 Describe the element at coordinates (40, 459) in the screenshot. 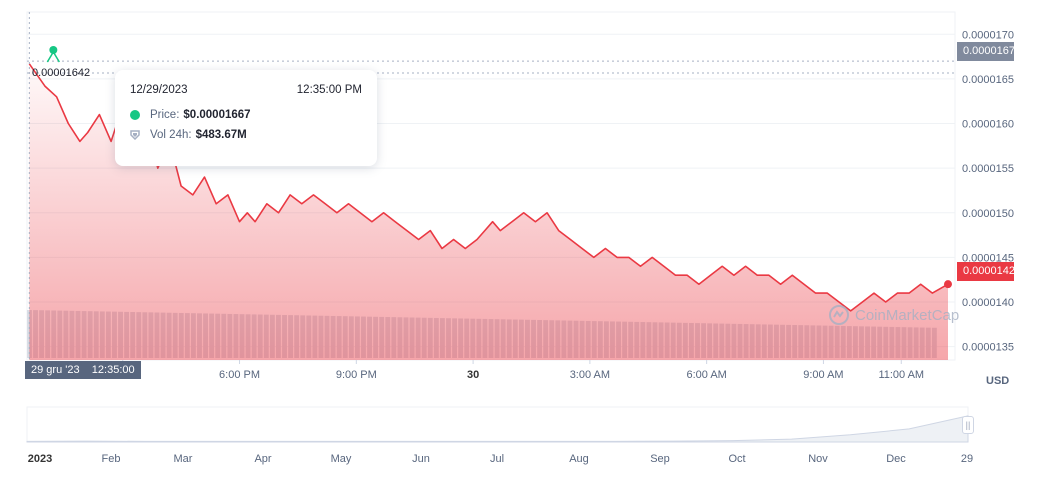

I see `navigator-tick-label: 2023` at that location.